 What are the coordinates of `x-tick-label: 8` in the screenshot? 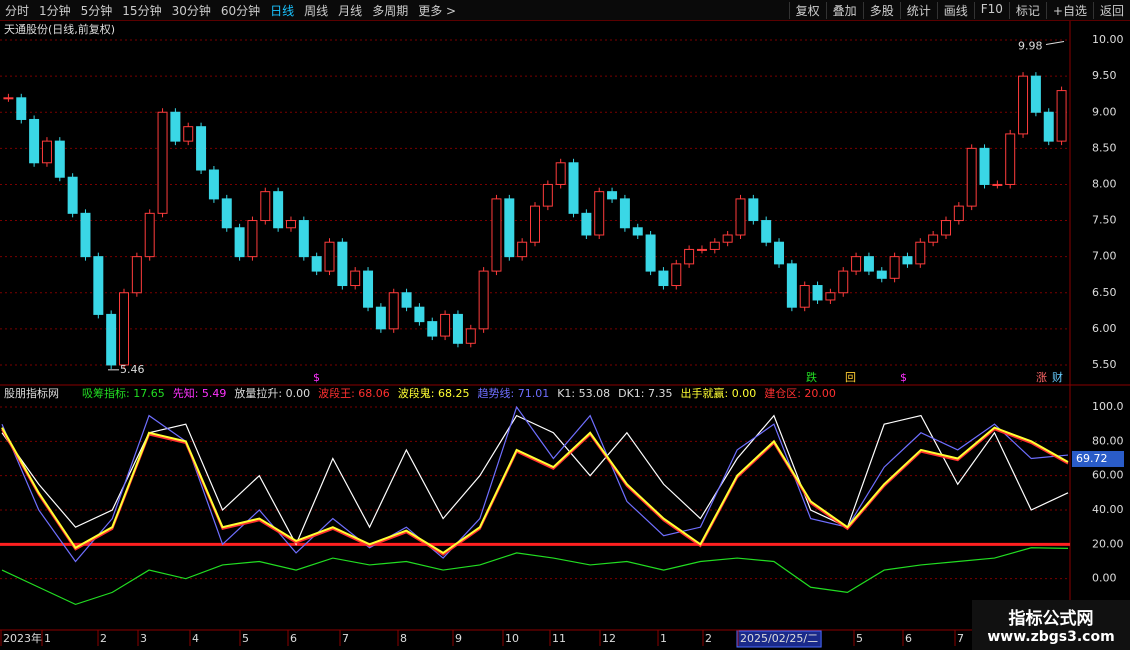 It's located at (403, 638).